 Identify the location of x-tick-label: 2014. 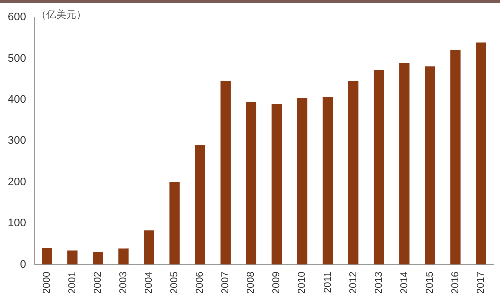
(404, 282).